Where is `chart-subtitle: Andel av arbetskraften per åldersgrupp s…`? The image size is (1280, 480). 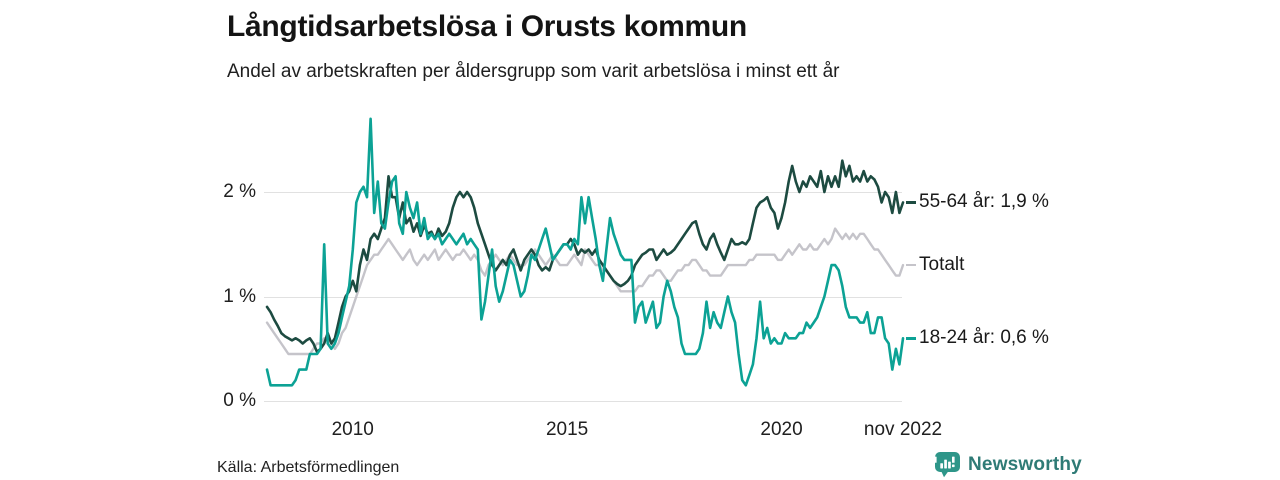
chart-subtitle: Andel av arbetskraften per åldersgrupp s… is located at coordinates (533, 71).